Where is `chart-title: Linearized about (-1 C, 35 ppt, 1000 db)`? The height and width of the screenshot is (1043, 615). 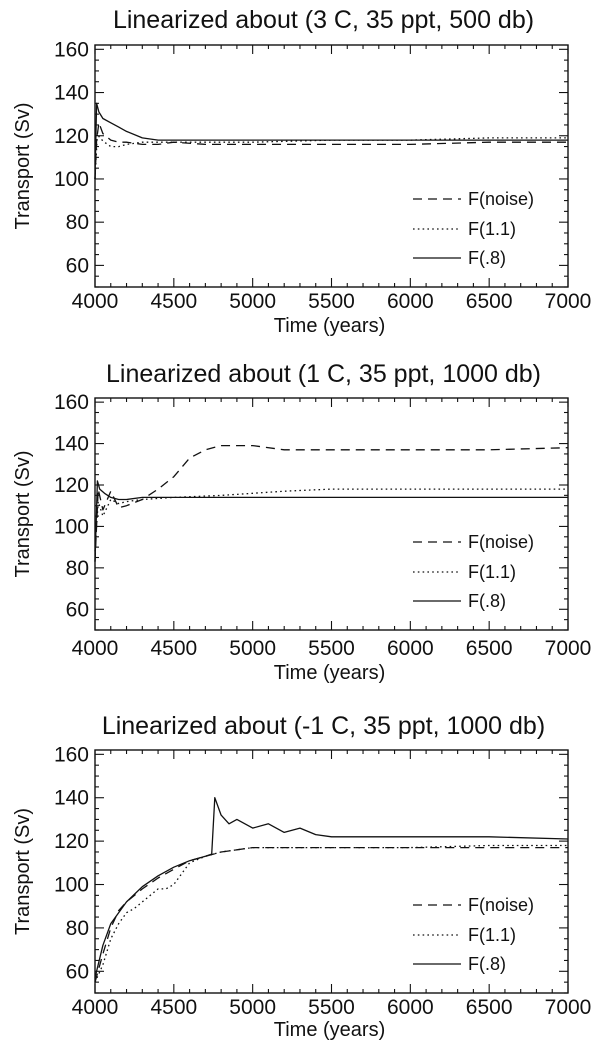
chart-title: Linearized about (-1 C, 35 ppt, 1000 db) is located at coordinates (323, 726).